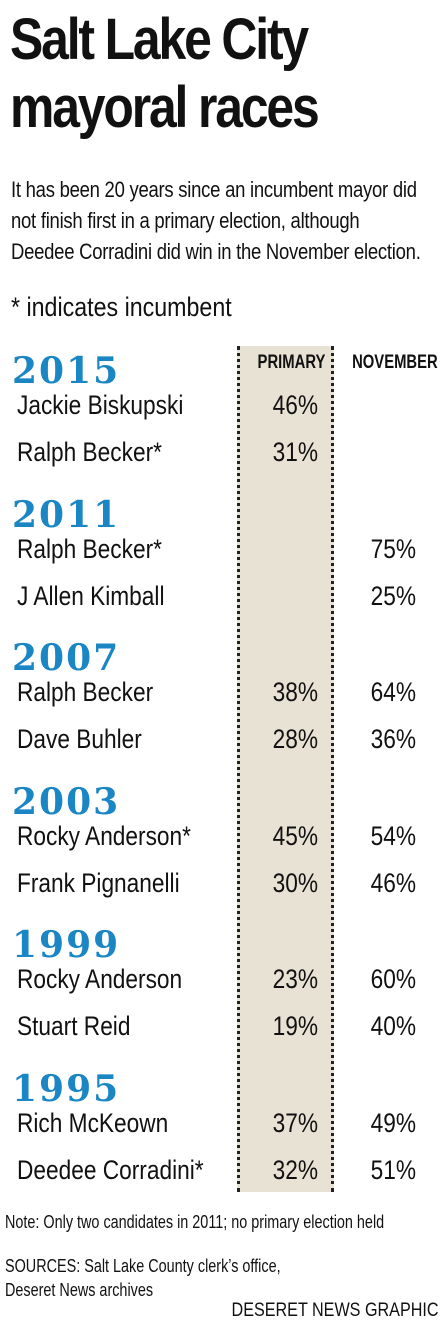 This screenshot has width=443, height=1328. I want to click on primary-percent: 19%, so click(295, 1026).